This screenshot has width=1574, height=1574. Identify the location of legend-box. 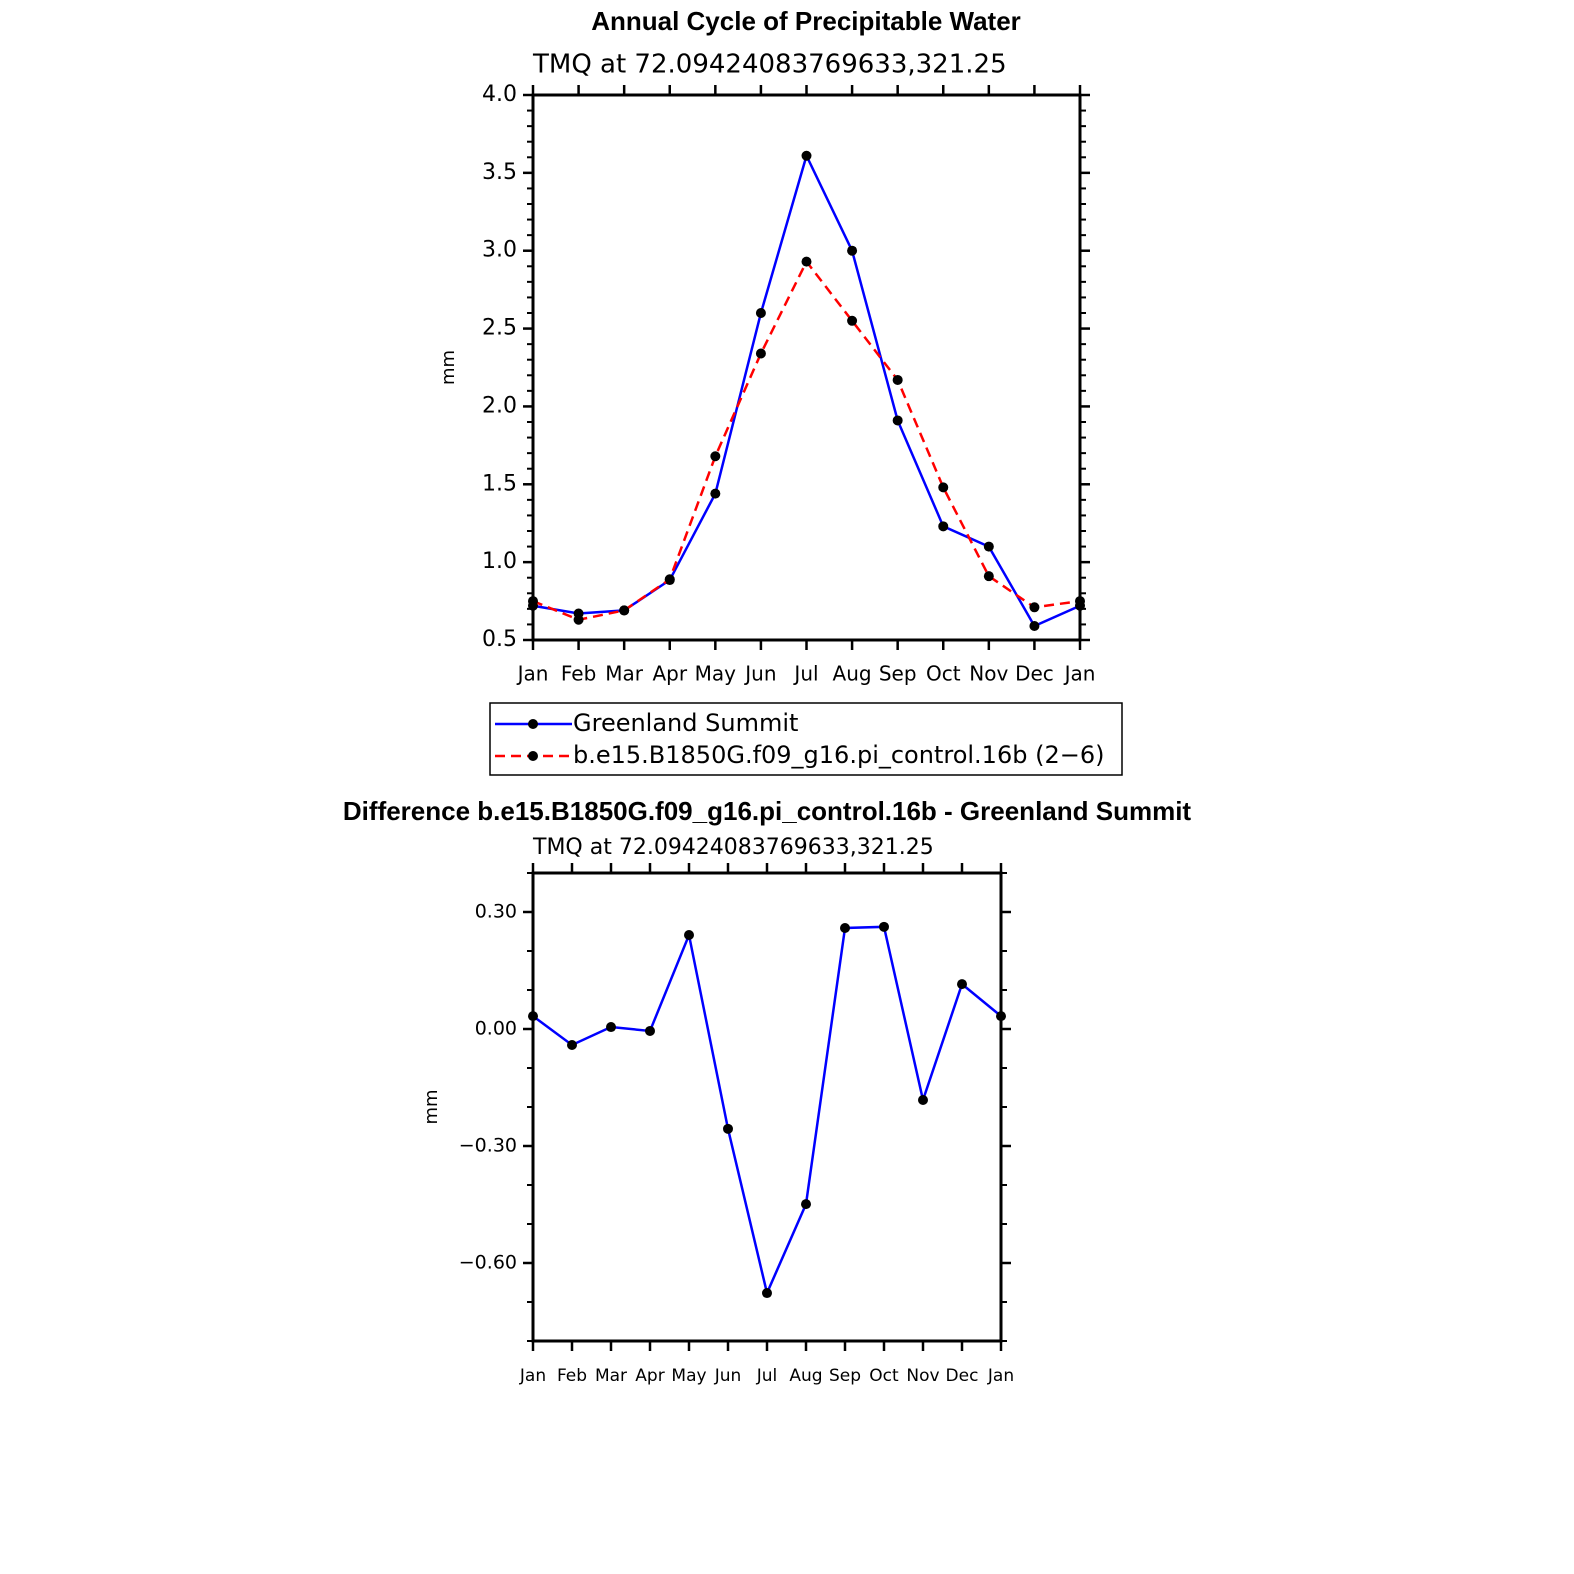
(806, 739).